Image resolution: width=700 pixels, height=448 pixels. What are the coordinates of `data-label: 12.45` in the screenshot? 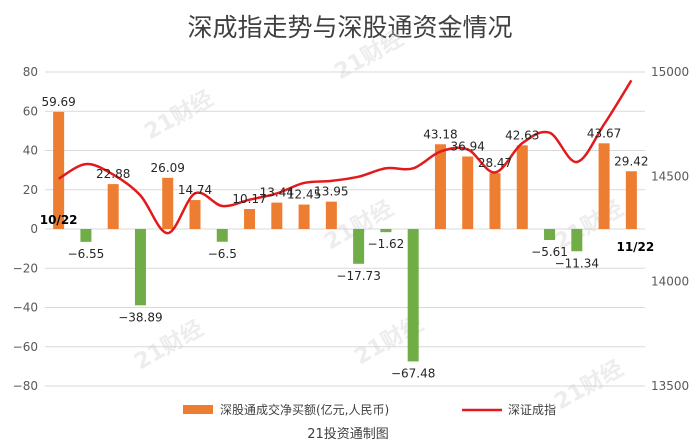 It's located at (304, 195).